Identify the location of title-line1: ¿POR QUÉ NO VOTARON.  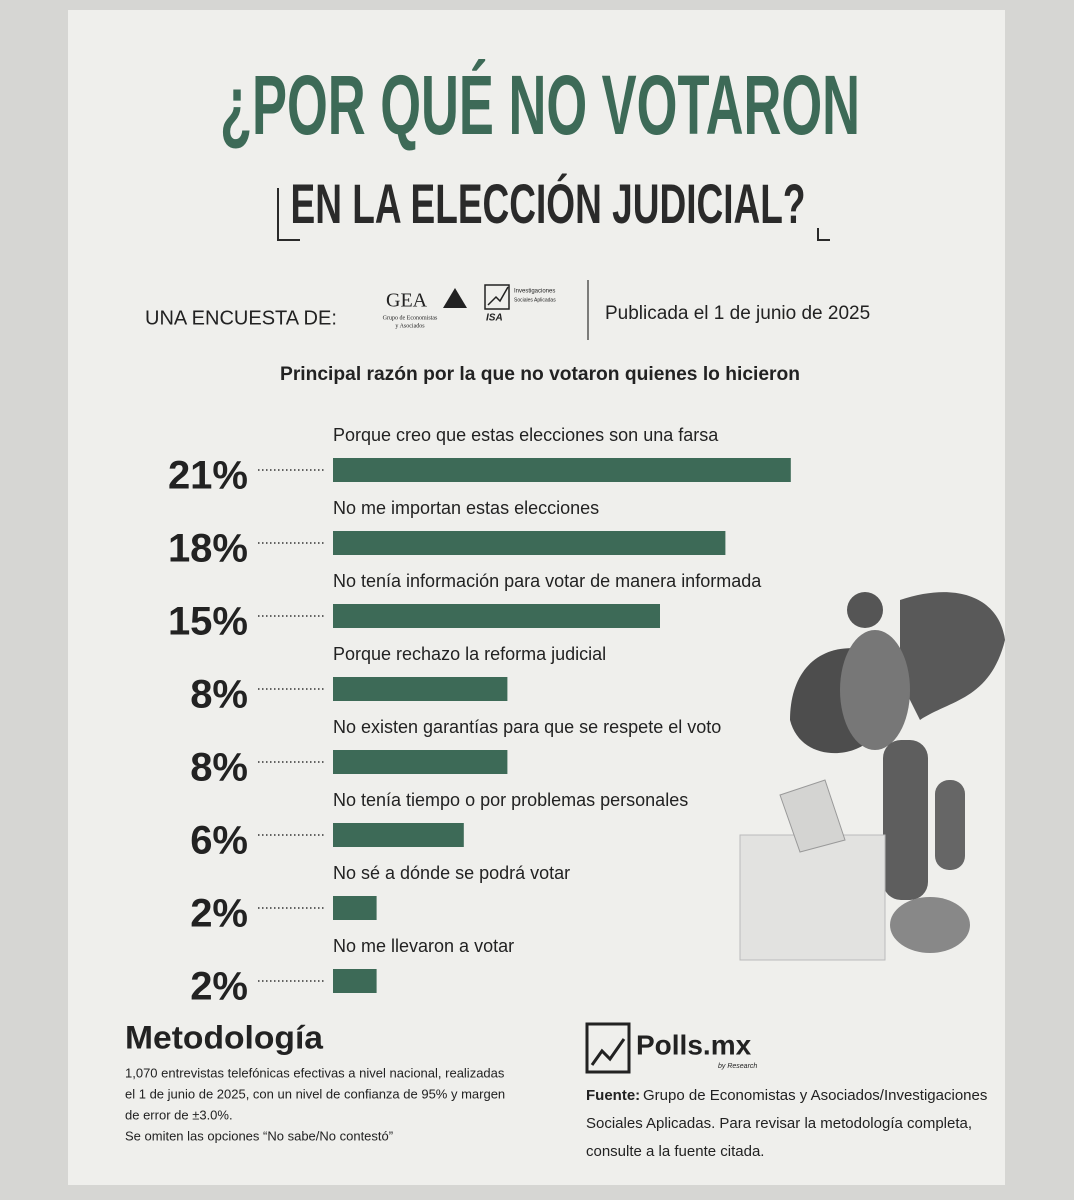
(540, 105).